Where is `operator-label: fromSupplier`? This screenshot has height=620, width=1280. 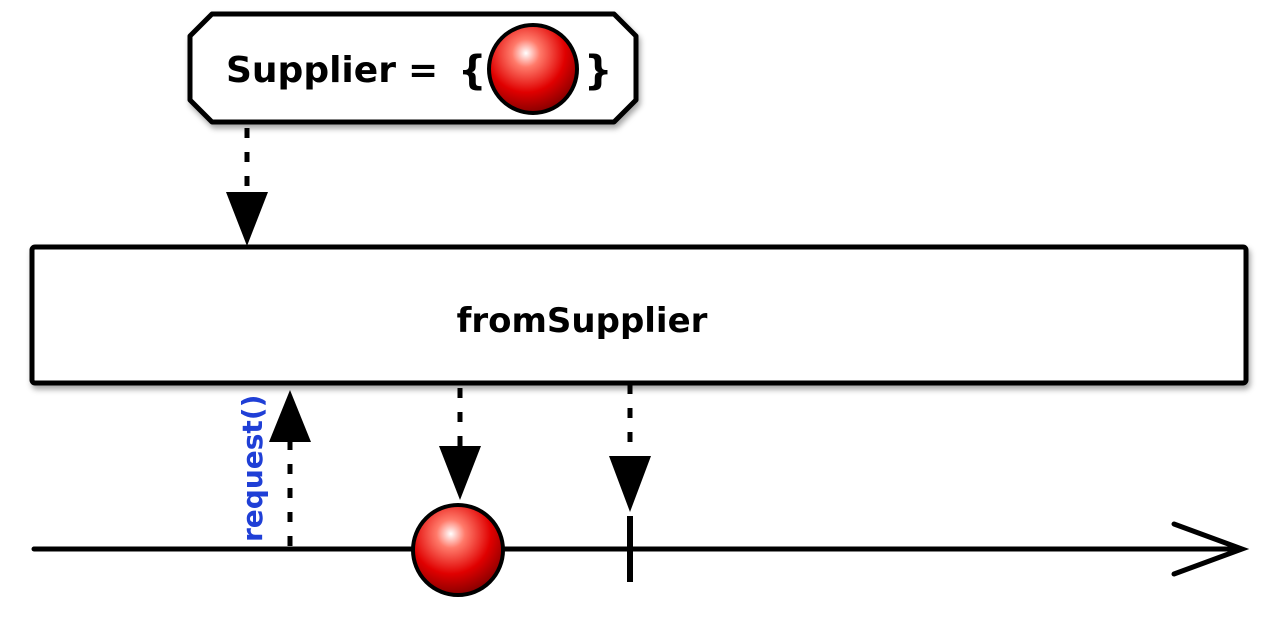
operator-label: fromSupplier is located at coordinates (582, 321).